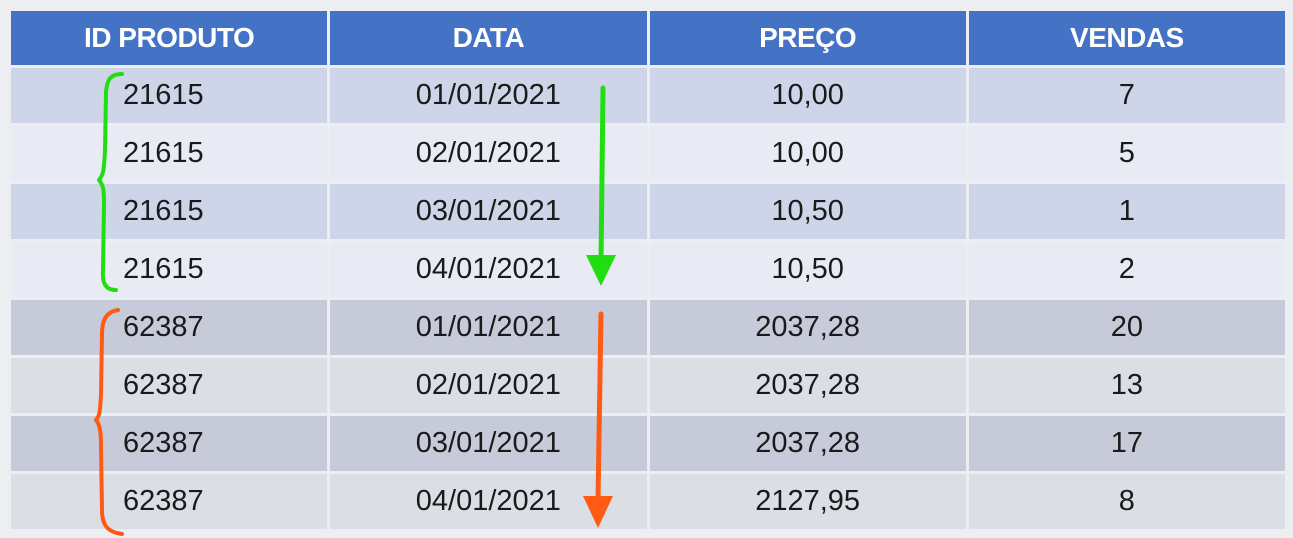 This screenshot has height=538, width=1293. I want to click on cell-vendas: 13, so click(1126, 385).